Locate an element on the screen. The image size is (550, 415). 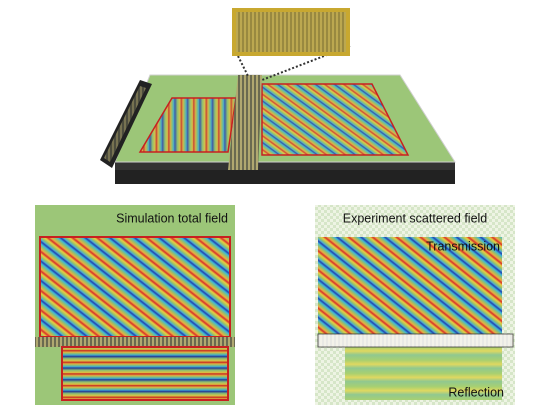
region-label: Transmission is located at coordinates (463, 246).